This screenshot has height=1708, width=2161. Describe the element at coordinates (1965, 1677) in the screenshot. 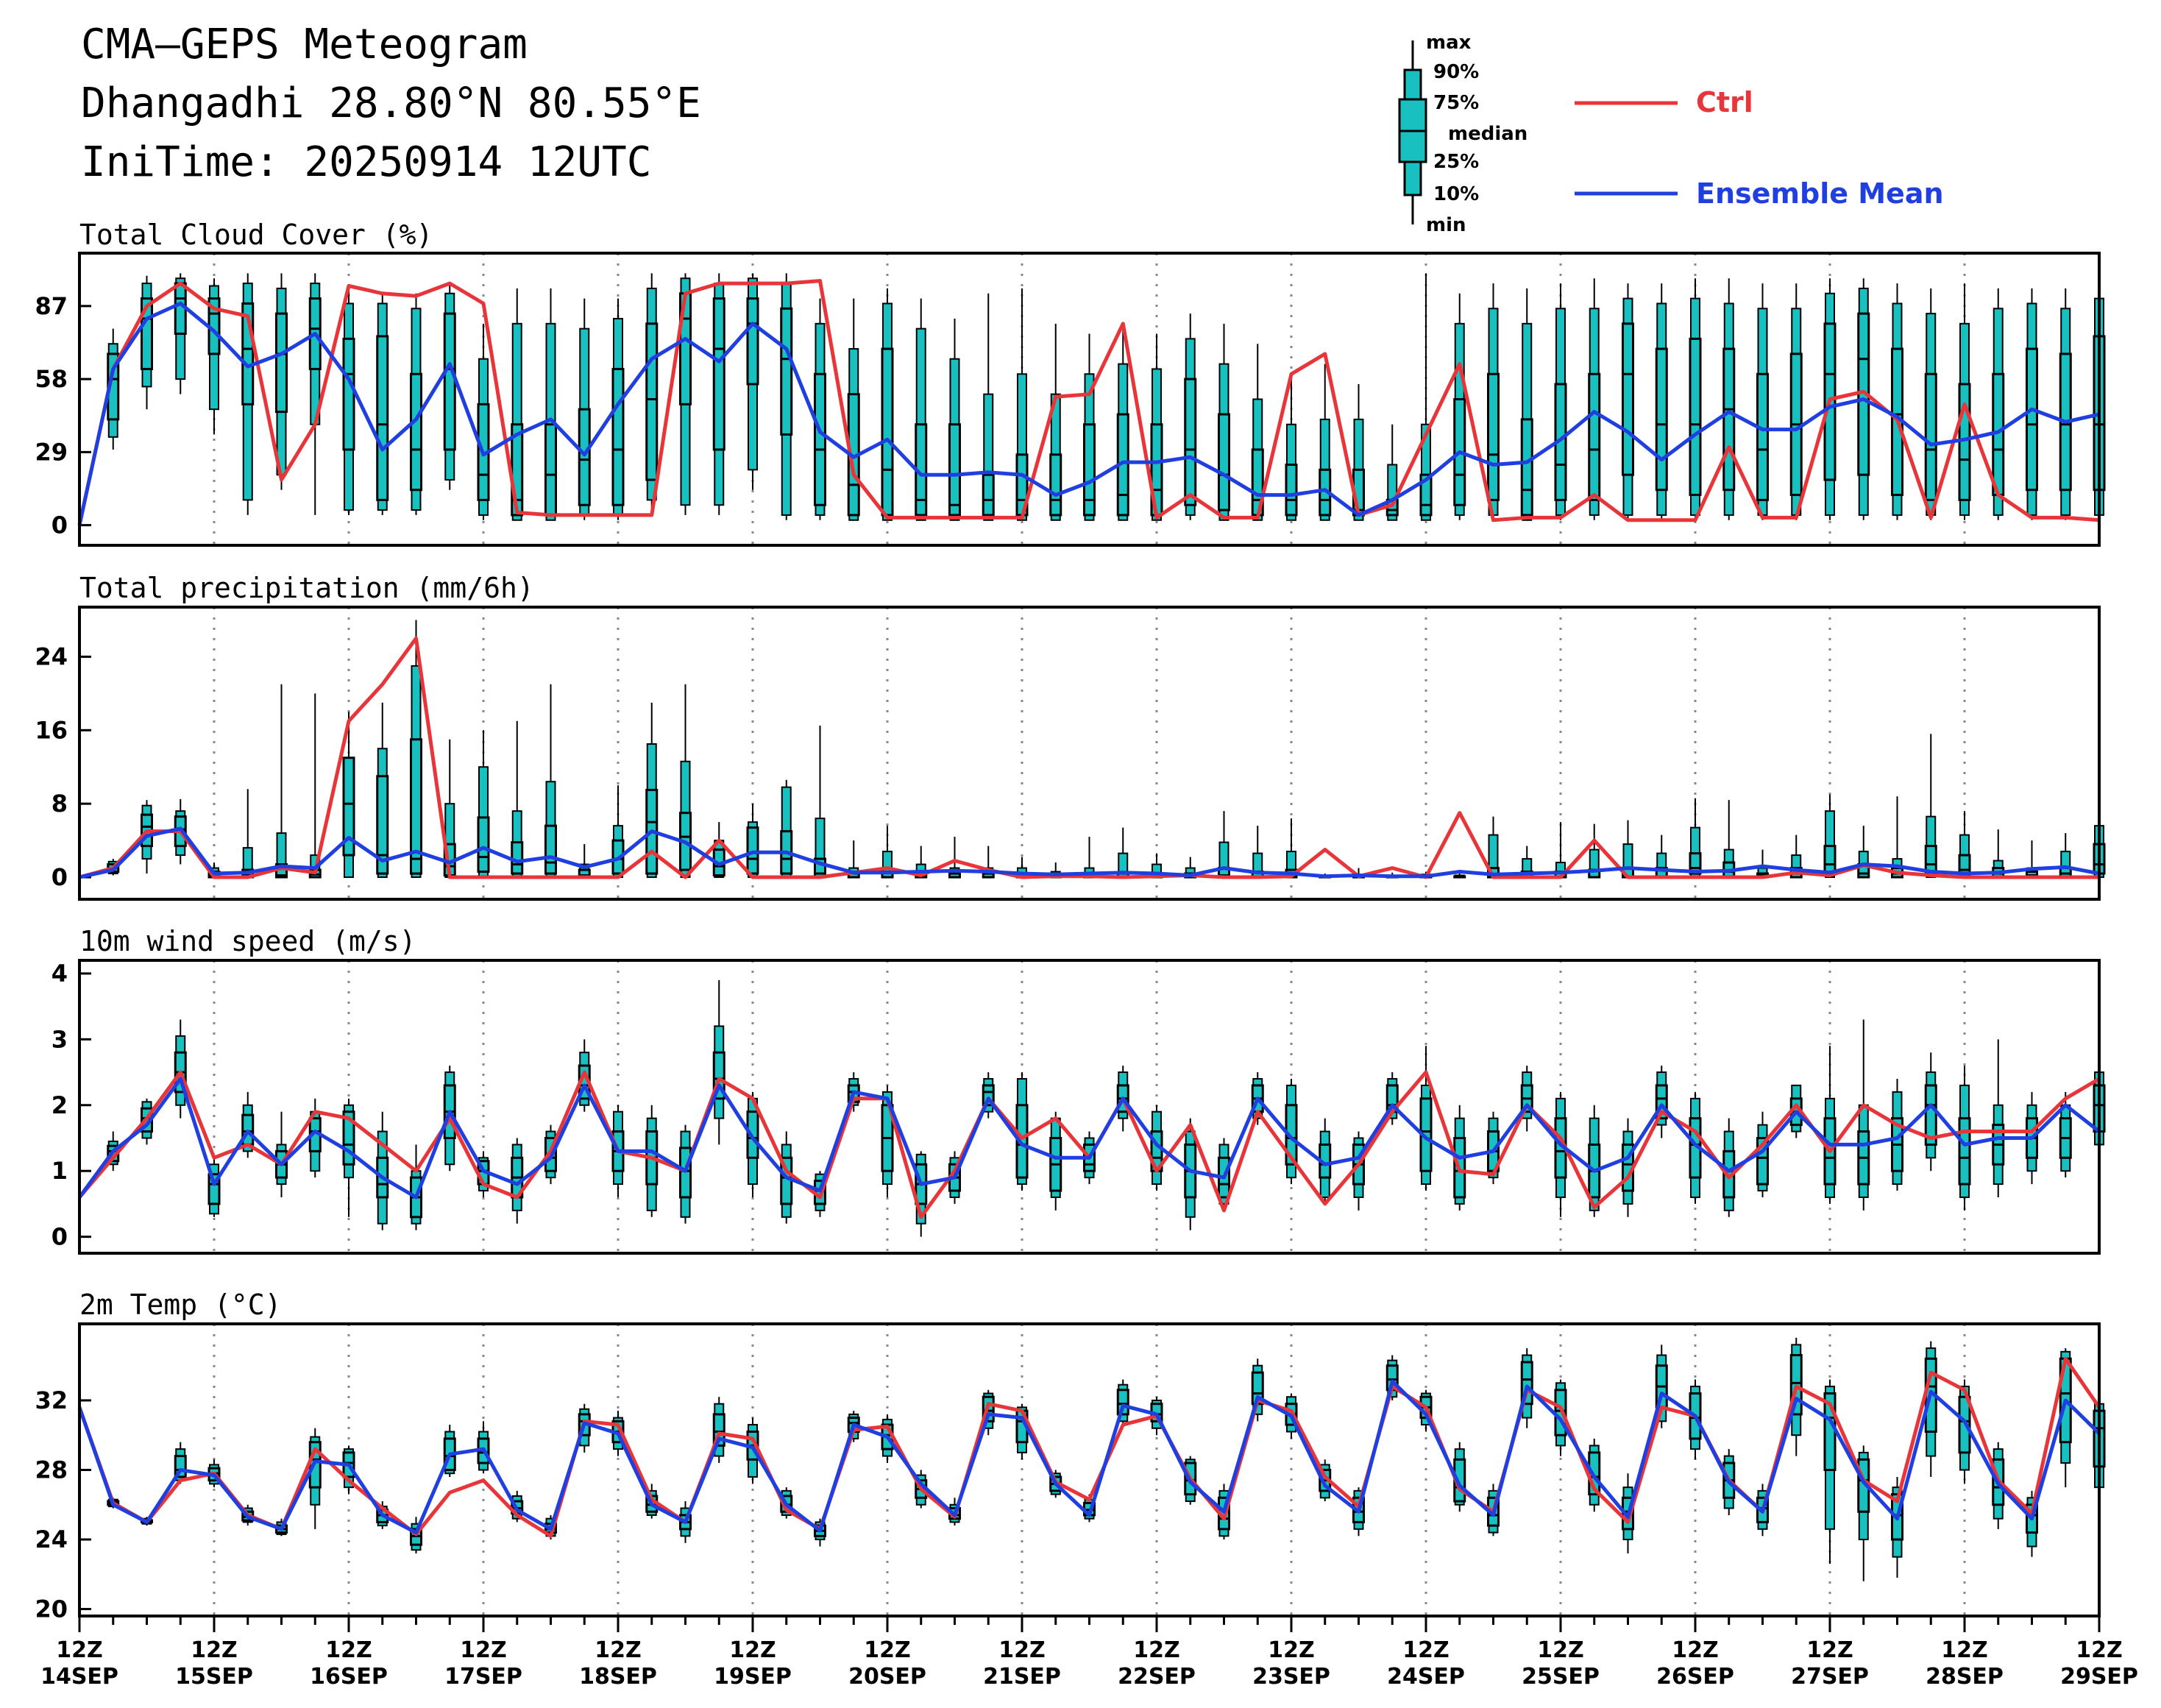

I see `x-tick-date-label: 28SEP` at that location.